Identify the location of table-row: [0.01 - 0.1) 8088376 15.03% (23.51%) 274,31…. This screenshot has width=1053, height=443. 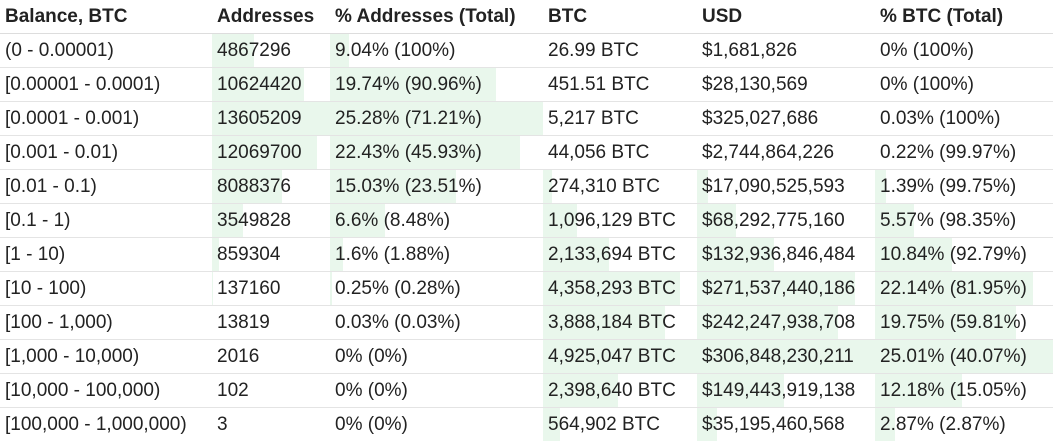
(526, 186).